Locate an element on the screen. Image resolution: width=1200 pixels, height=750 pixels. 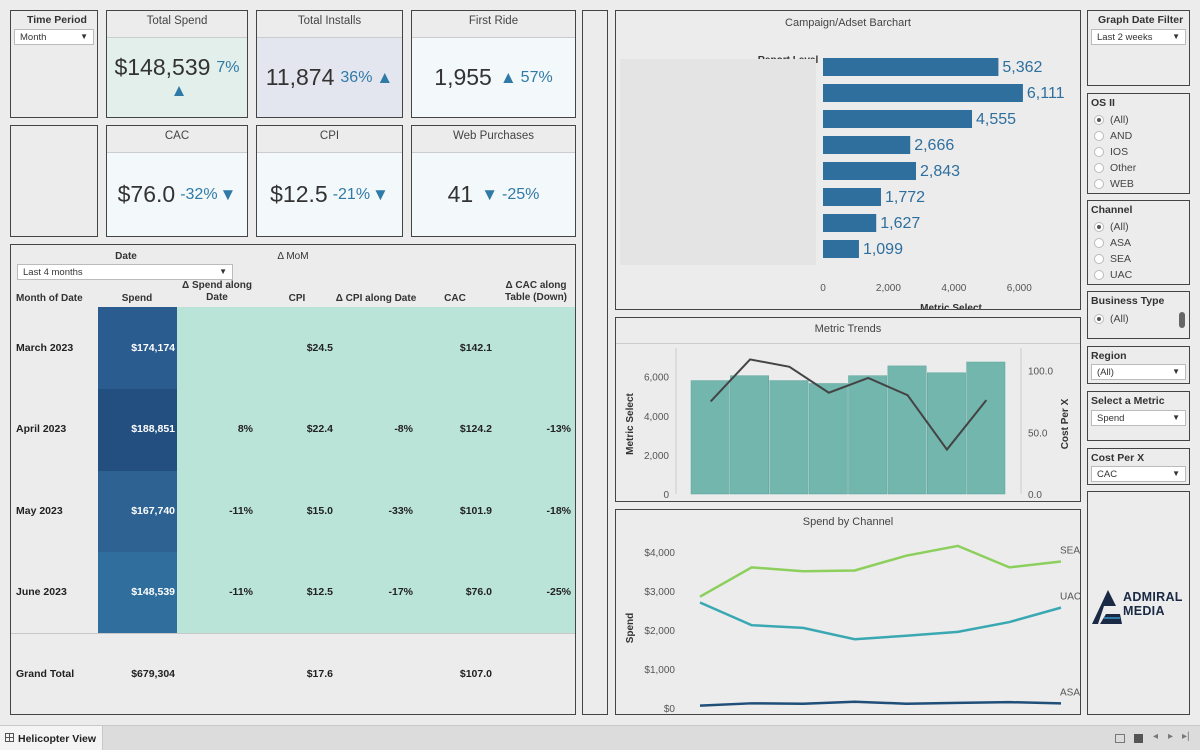
chart-title: Campaign/Adset Barchart is located at coordinates (848, 23).